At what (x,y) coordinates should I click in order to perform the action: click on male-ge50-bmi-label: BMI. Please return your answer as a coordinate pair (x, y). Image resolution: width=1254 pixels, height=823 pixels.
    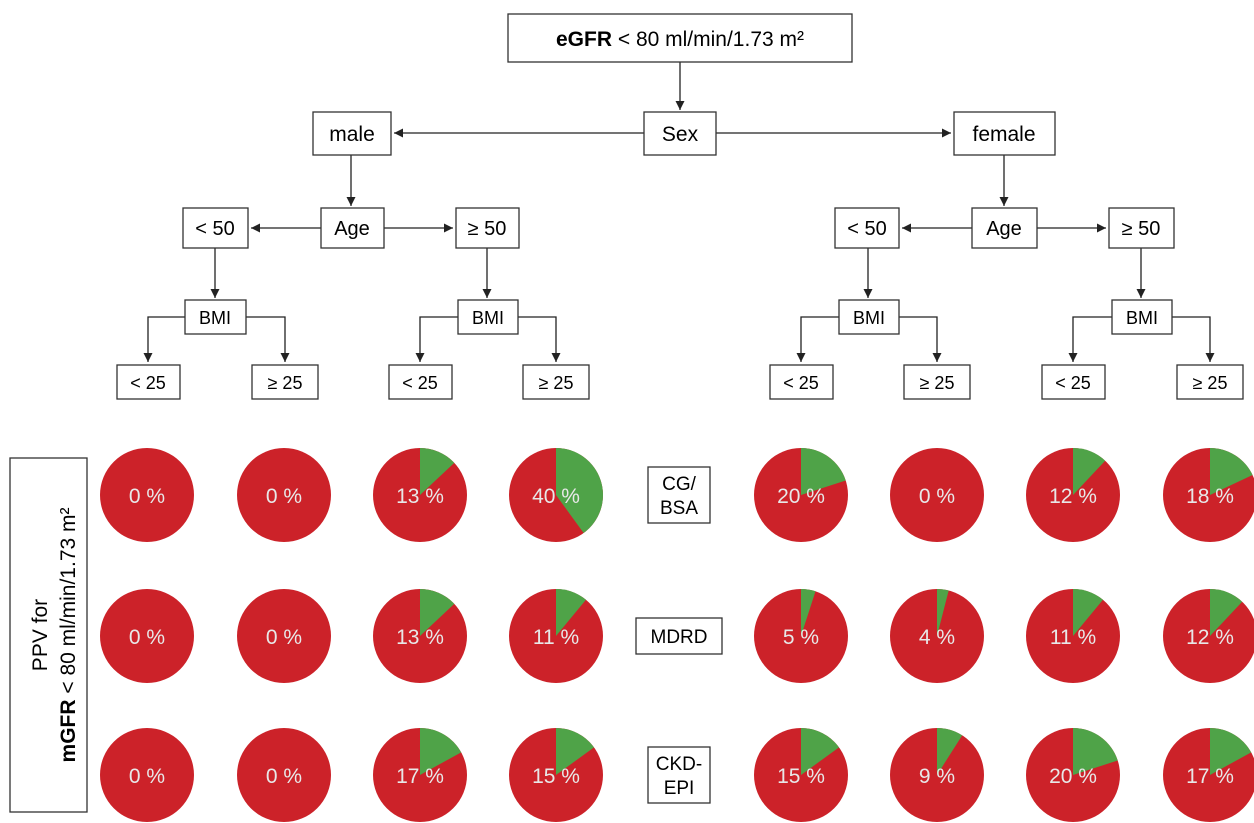
    Looking at the image, I should click on (488, 318).